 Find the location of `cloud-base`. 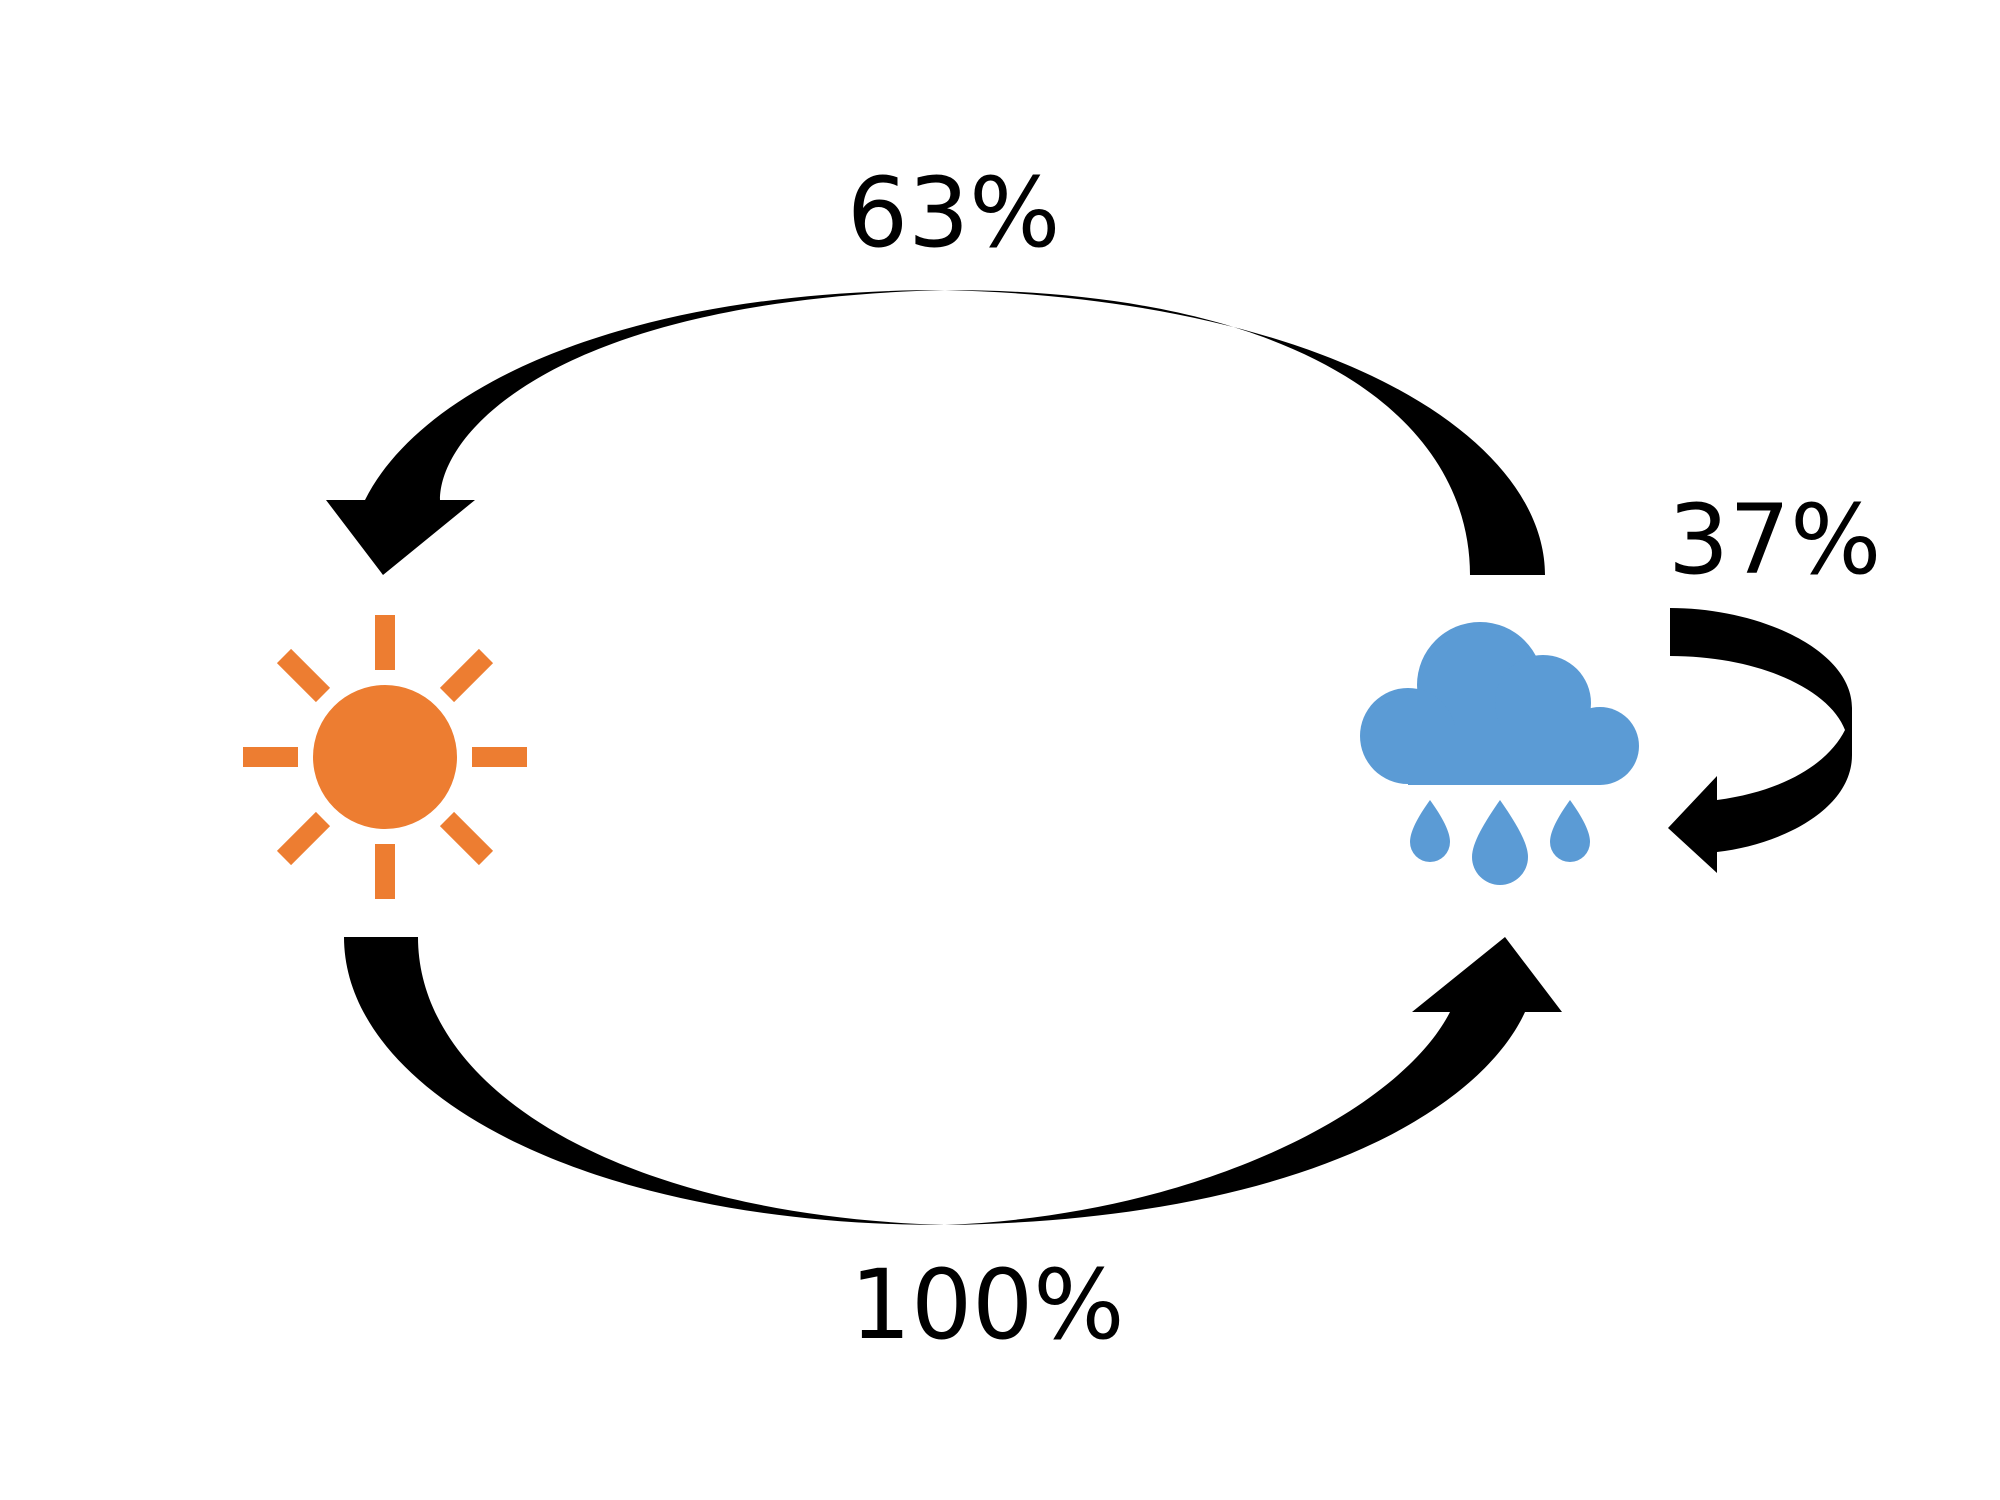

cloud-base is located at coordinates (1504, 755).